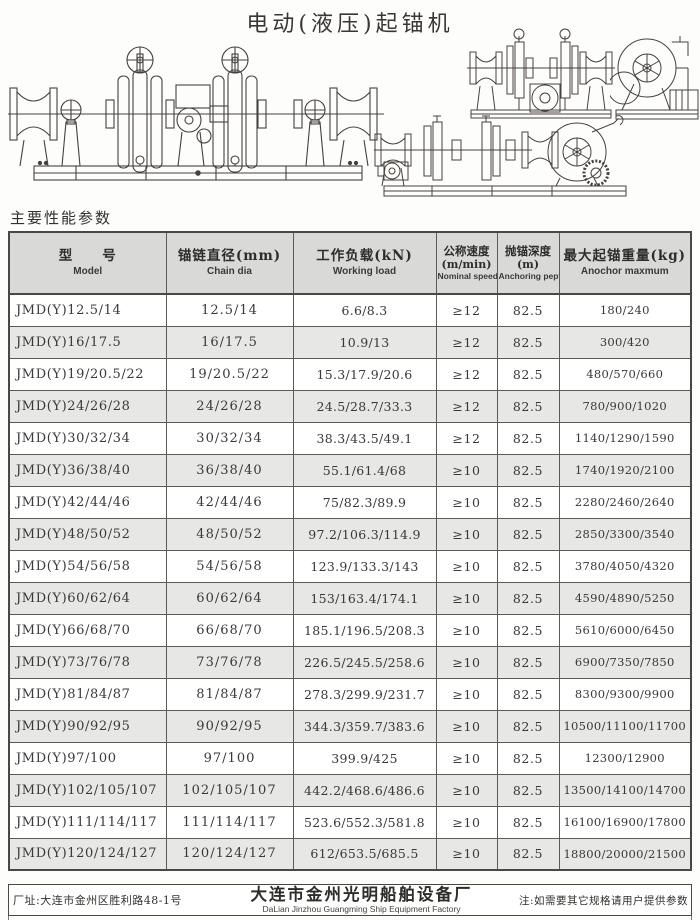  What do you see at coordinates (87, 374) in the screenshot?
I see `cell: JMD(Y)19/20.5/22` at bounding box center [87, 374].